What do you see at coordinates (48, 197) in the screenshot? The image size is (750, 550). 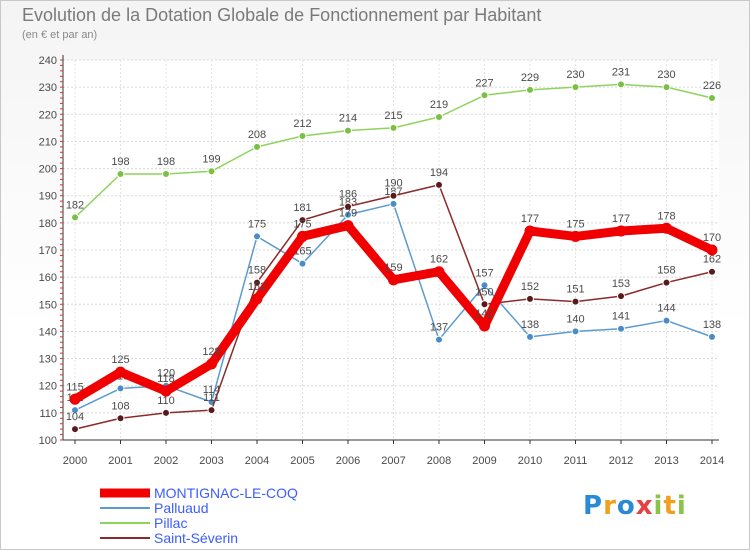 I see `y-tick-label: 190` at bounding box center [48, 197].